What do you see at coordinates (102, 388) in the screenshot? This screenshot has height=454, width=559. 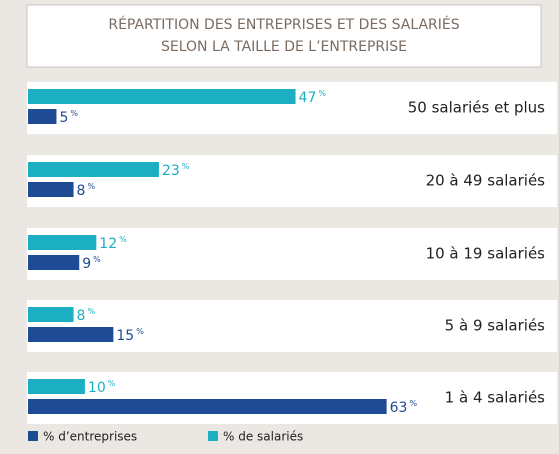 I see `value-label: 10%` at bounding box center [102, 388].